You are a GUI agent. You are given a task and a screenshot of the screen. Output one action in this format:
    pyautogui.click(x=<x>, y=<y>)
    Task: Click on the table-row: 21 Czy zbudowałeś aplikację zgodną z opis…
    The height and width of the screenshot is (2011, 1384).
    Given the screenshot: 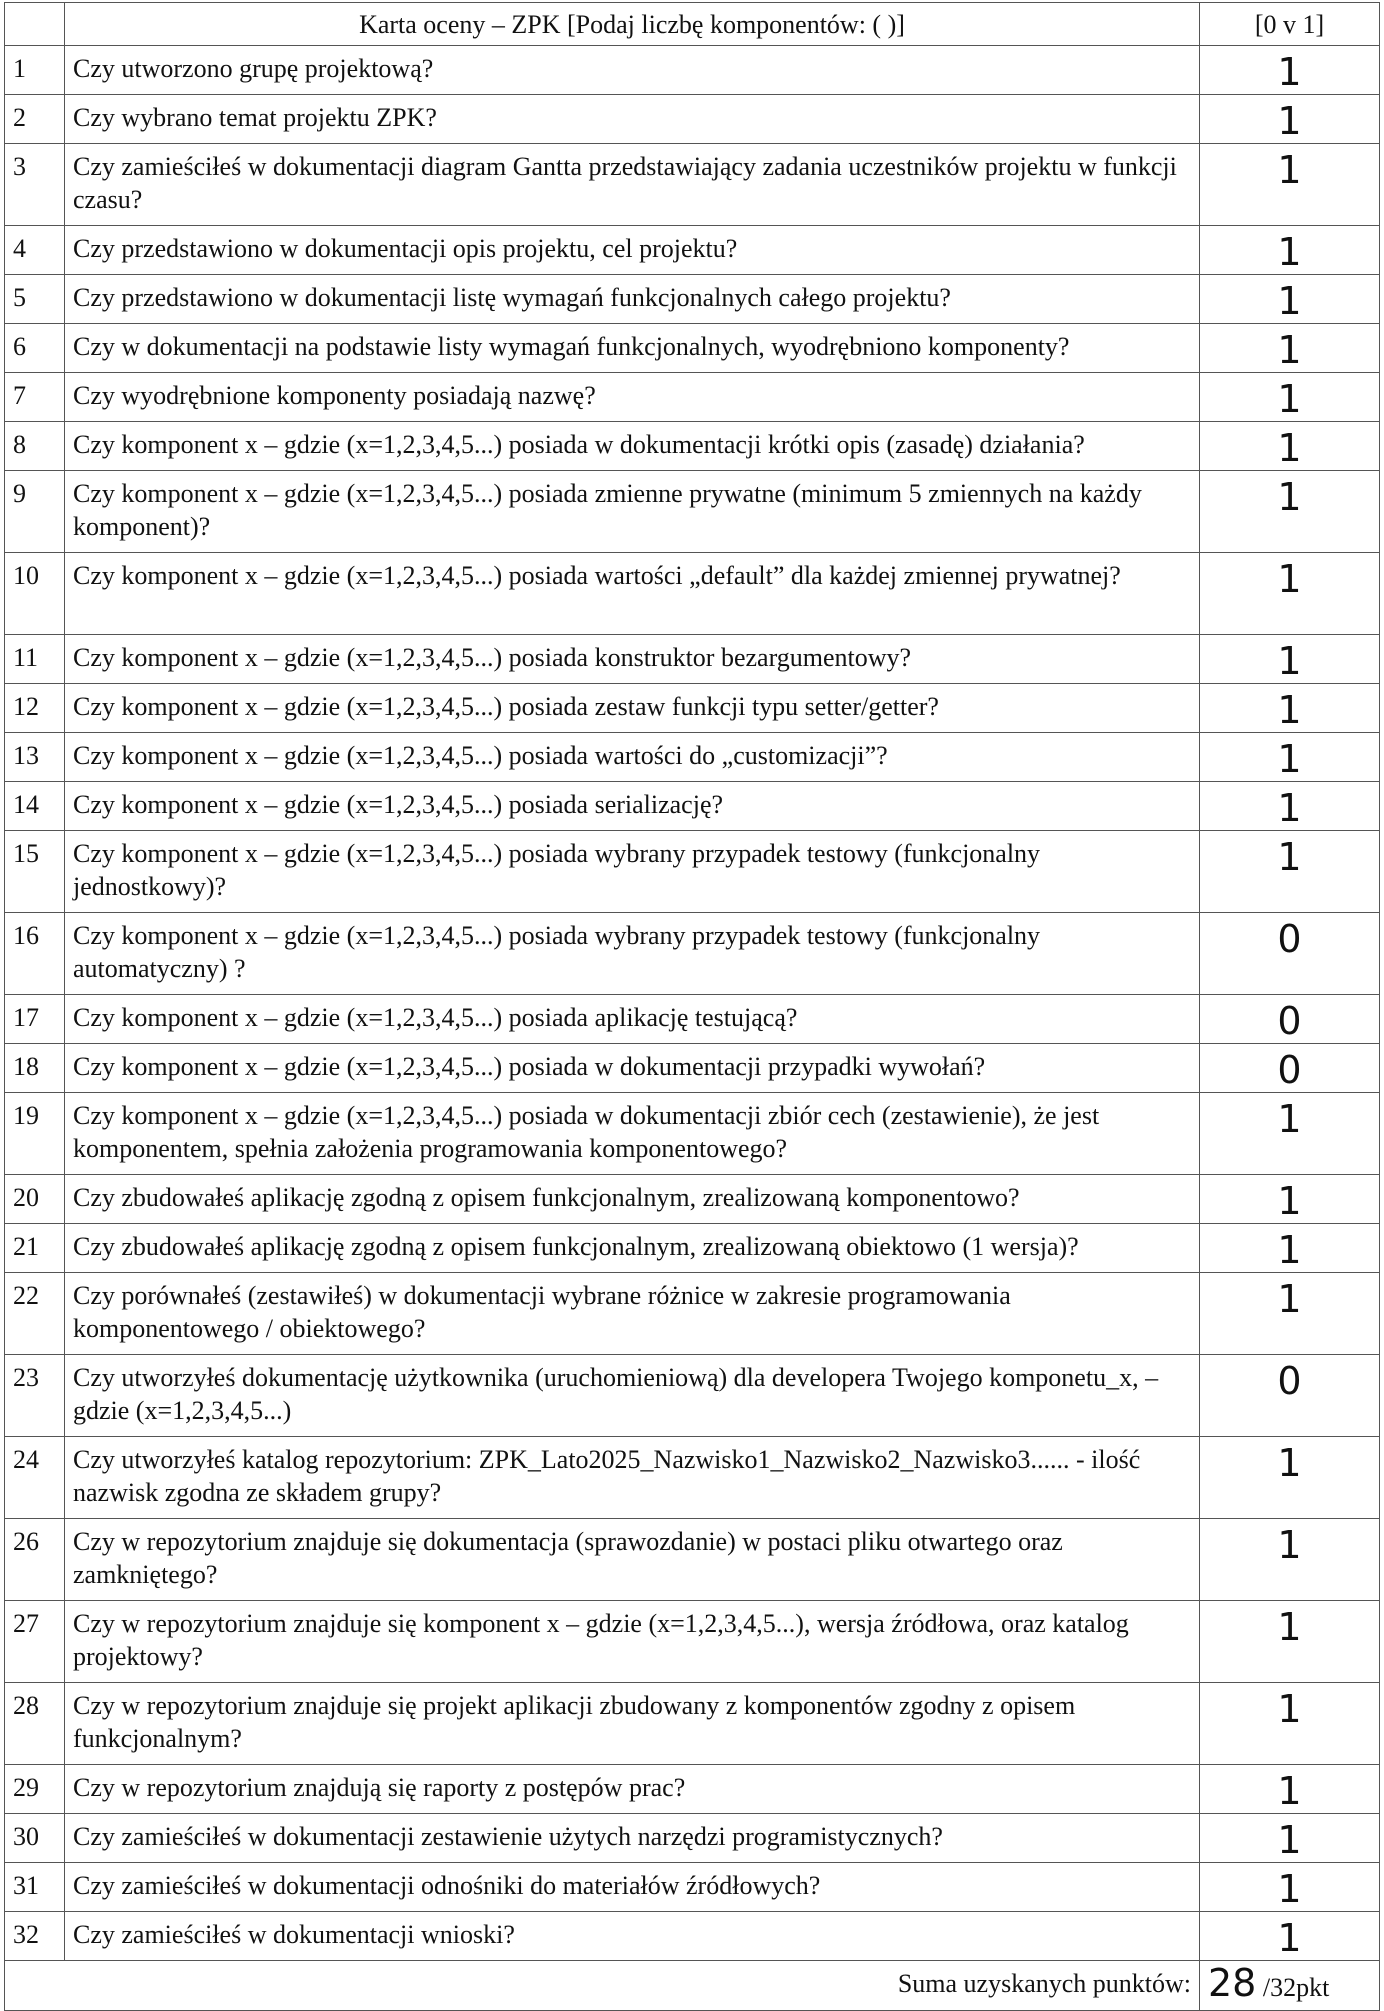 What is the action you would take?
    pyautogui.click(x=692, y=1248)
    